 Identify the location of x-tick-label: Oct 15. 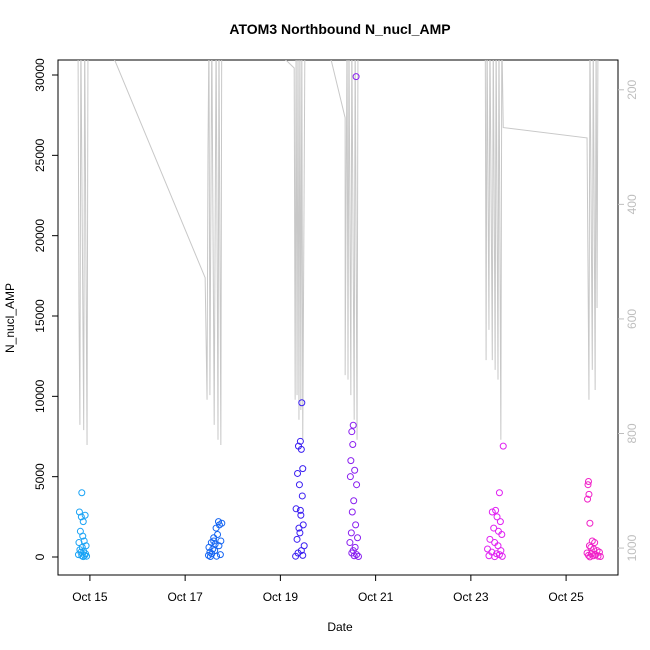
(90, 597).